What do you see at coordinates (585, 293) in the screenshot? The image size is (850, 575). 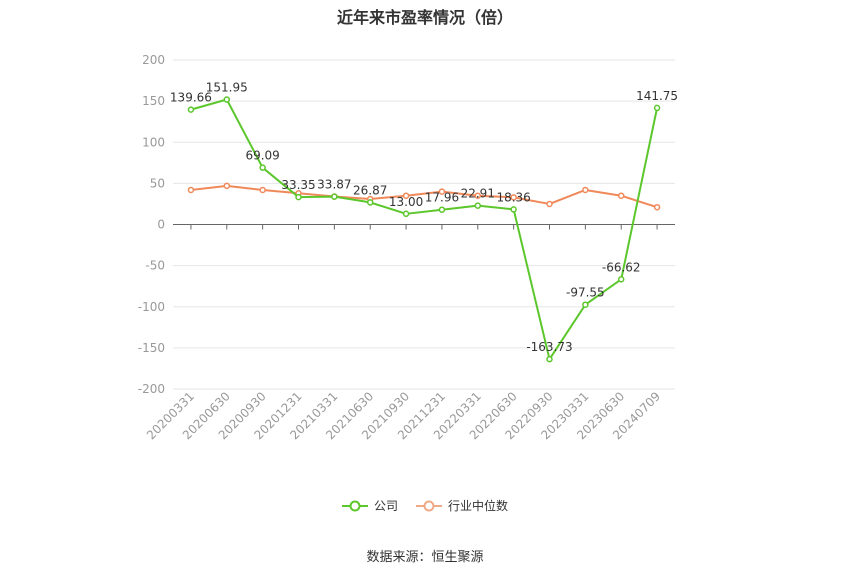 I see `company-data-label: -97.55` at bounding box center [585, 293].